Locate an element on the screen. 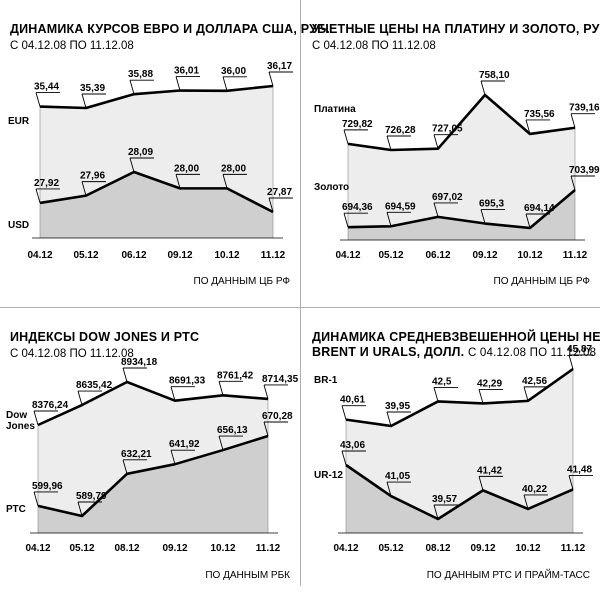 This screenshot has height=601, width=600. data-label: 35,39 is located at coordinates (92, 88).